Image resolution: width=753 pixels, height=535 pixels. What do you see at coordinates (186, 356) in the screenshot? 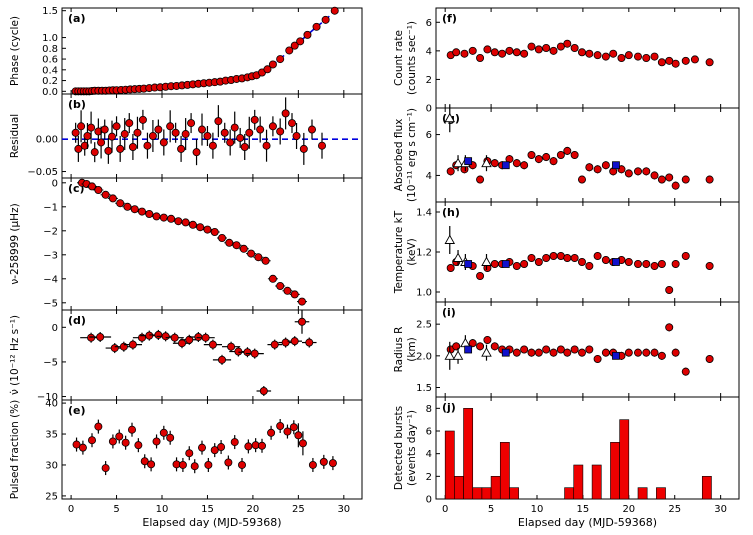
I see `panel-d: (d) 0 −5 −10 ν̇ (10⁻¹² Hz s⁻¹)` at bounding box center [186, 356].